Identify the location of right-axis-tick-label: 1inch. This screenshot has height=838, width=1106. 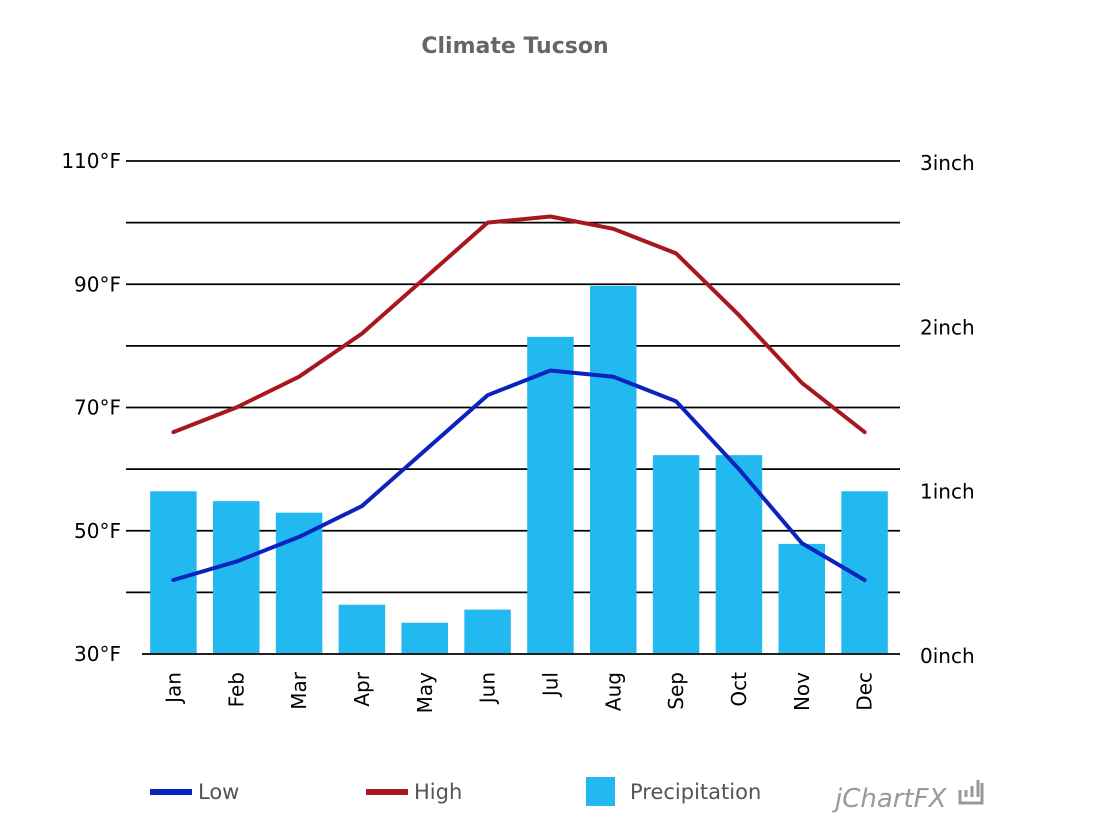
(947, 492).